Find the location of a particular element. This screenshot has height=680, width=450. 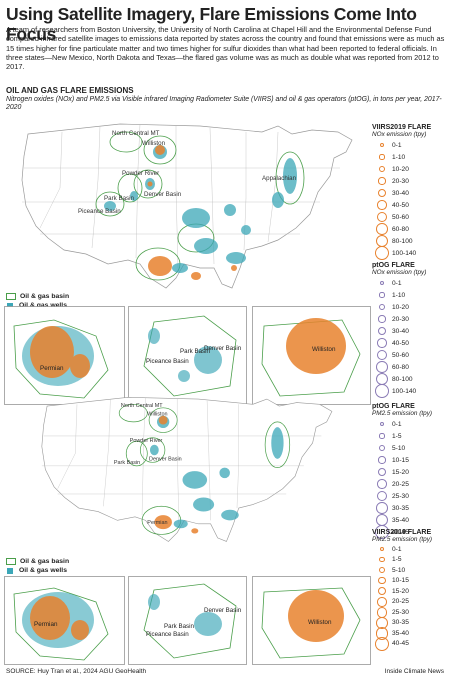

inset-label-park-basin: Park Basin is located at coordinates (195, 351).